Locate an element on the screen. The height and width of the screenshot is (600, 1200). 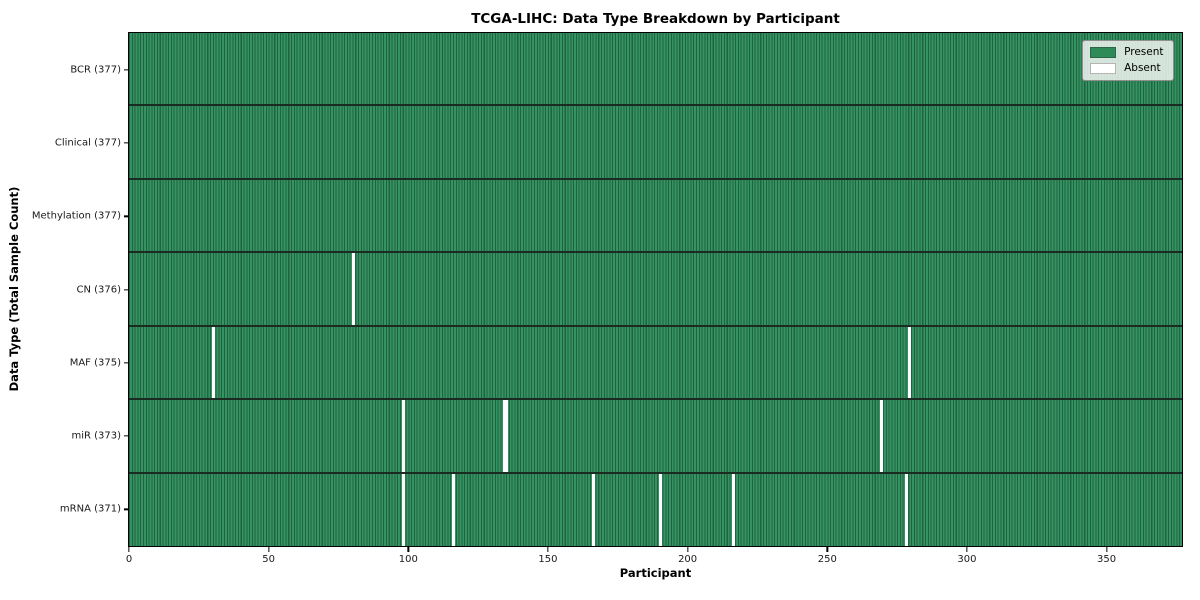
y-axis-tick-marks is located at coordinates (126, 289).